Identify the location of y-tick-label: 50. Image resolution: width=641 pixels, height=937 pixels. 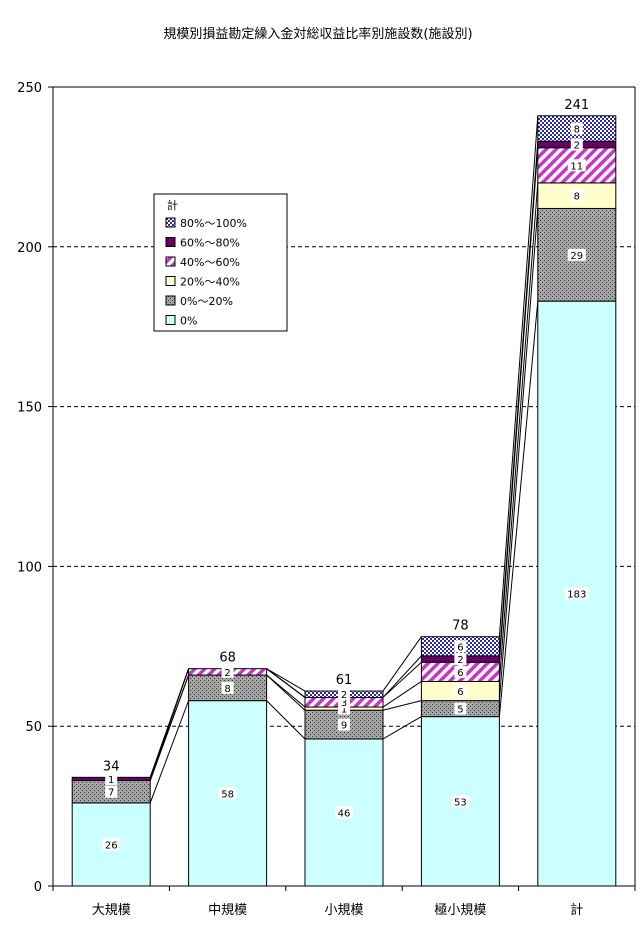
(33, 727).